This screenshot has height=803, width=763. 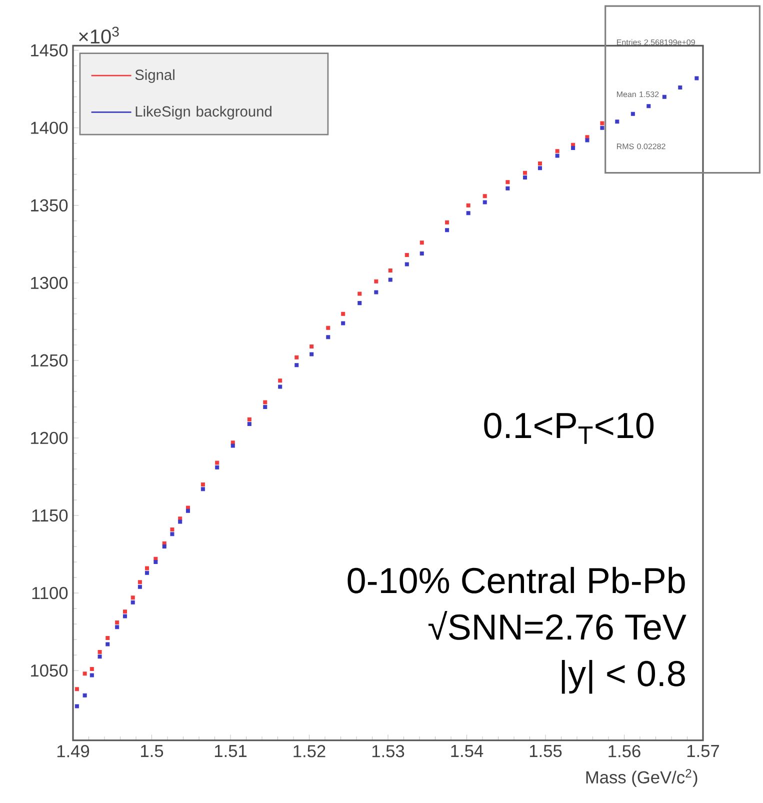 What do you see at coordinates (49, 283) in the screenshot?
I see `y-tick-label: 1300` at bounding box center [49, 283].